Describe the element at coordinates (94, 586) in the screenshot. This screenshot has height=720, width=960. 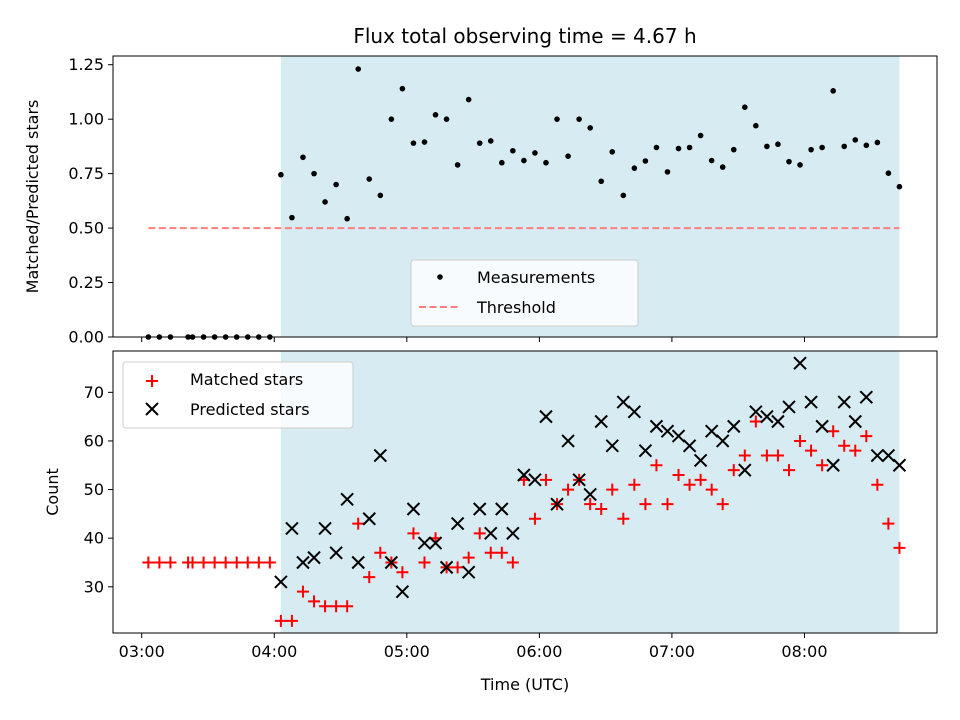
I see `bottom-y-tick-label: 30` at that location.